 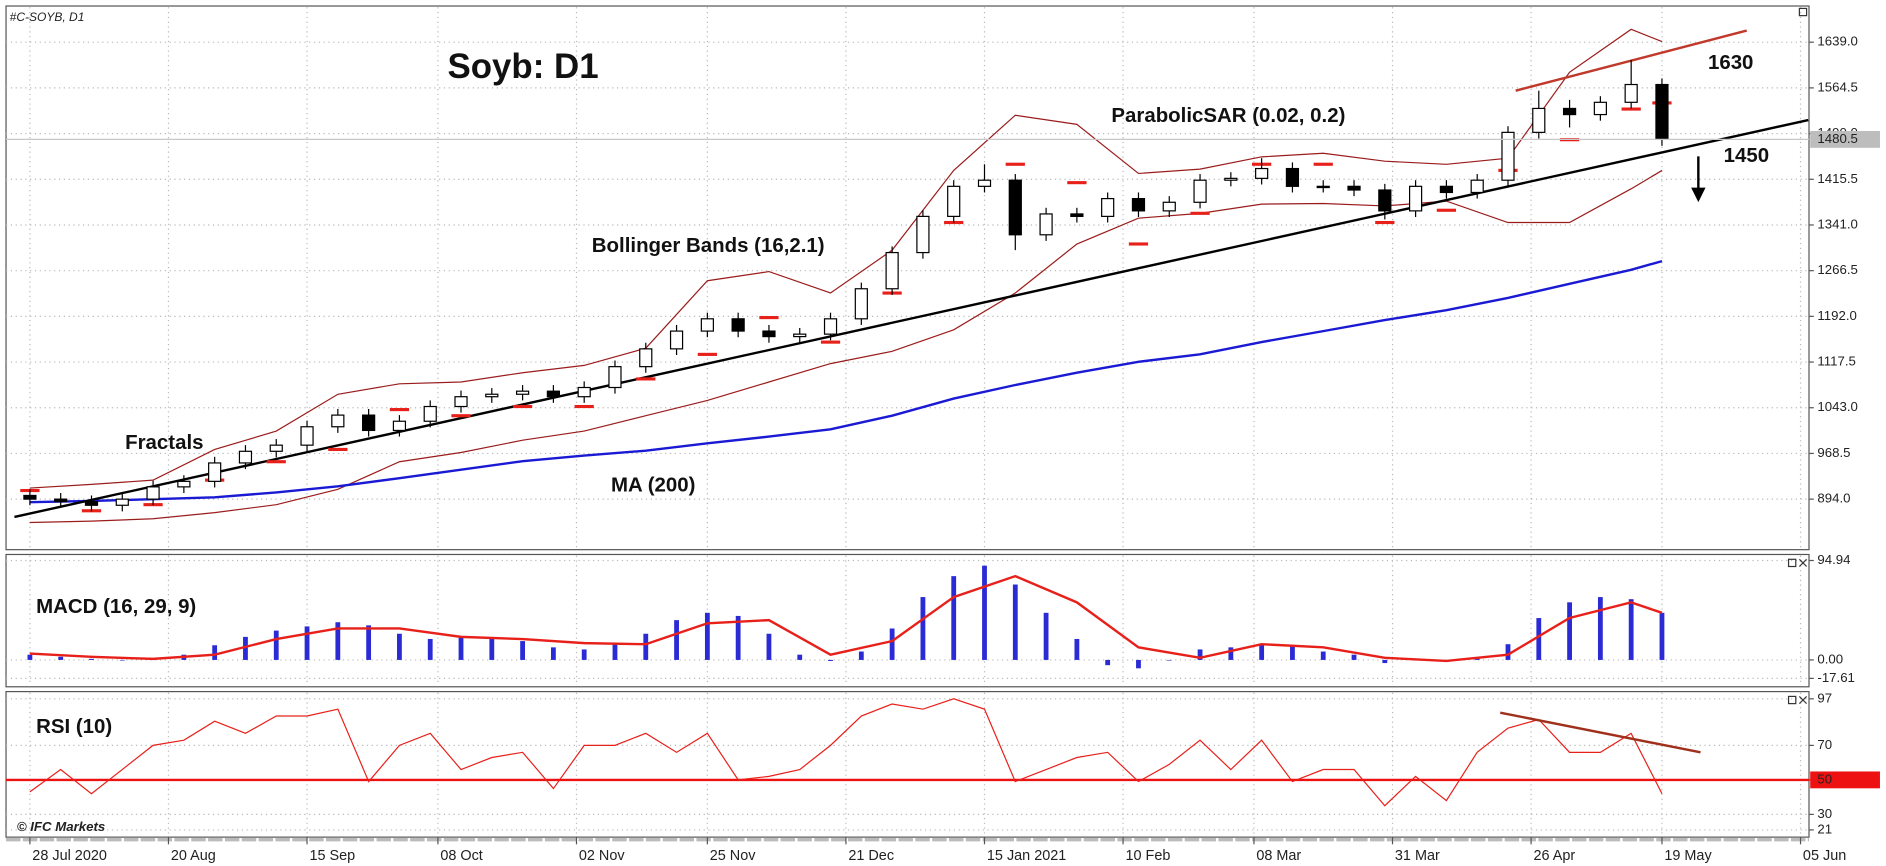 I want to click on x-tick-label: 21 Dec, so click(x=871, y=856).